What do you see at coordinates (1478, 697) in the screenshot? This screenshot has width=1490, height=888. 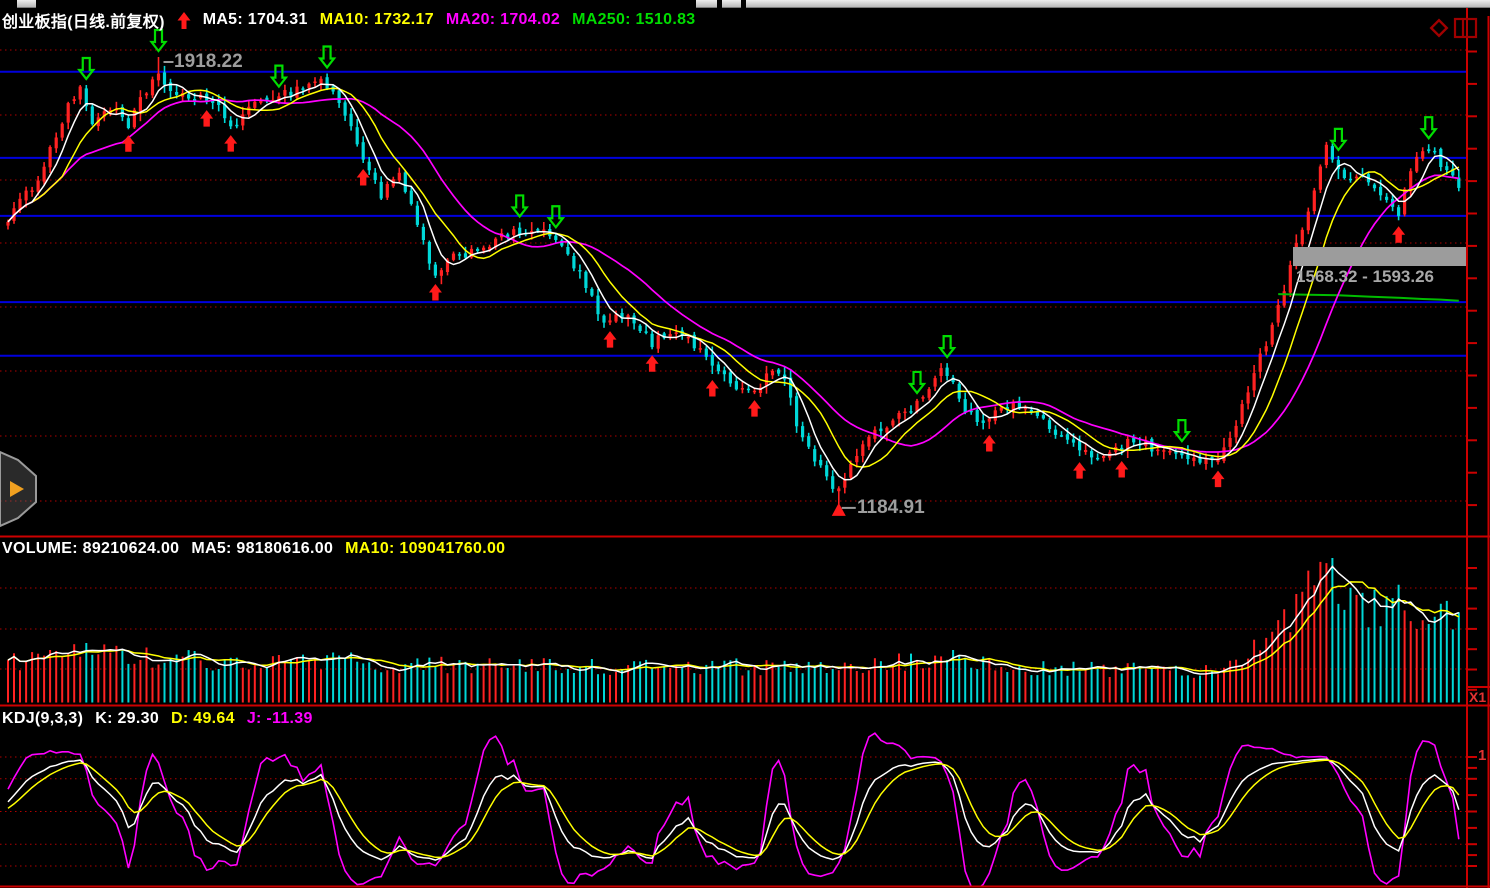 I see `volume-scale-label: X1` at bounding box center [1478, 697].